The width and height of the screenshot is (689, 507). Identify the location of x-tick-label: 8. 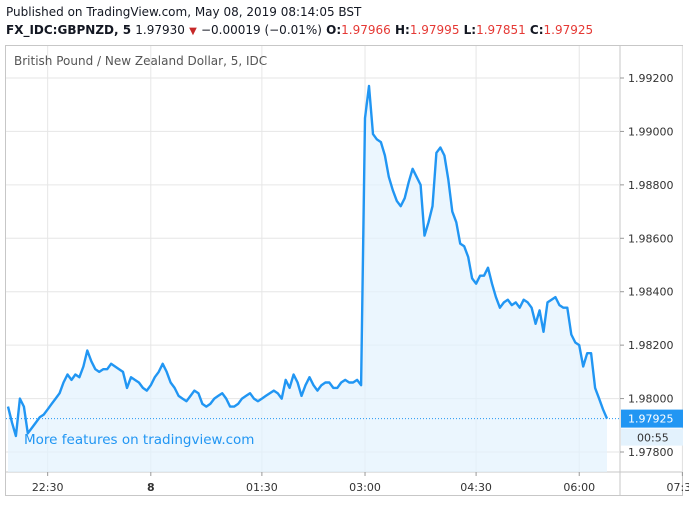
(151, 487).